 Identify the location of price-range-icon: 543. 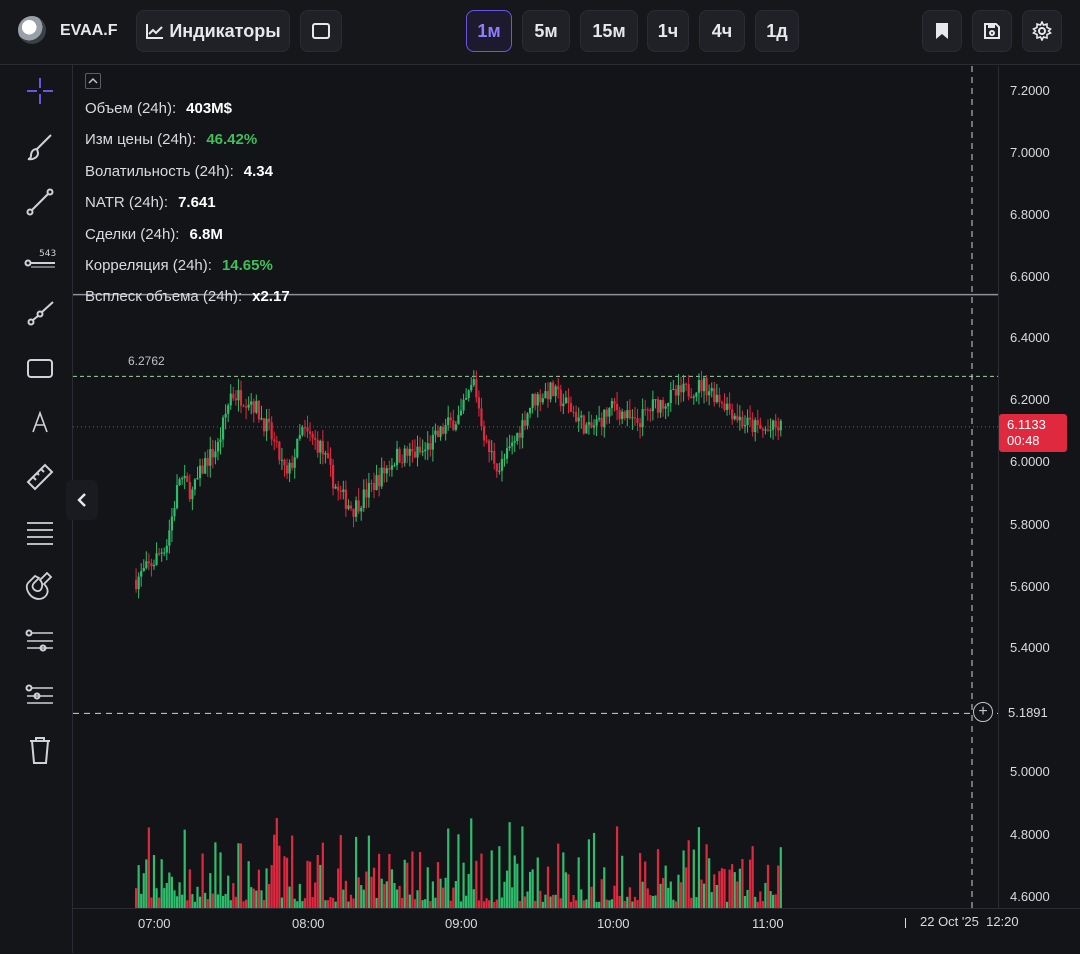
(40, 258).